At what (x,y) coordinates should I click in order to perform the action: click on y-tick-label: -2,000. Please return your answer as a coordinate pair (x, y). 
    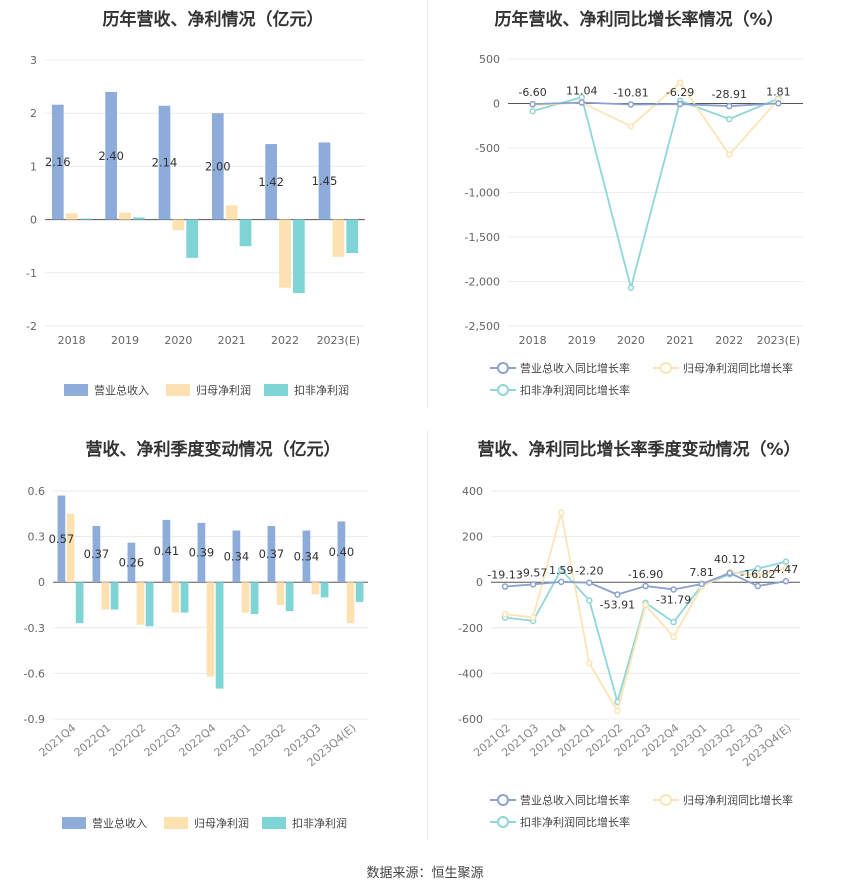
    Looking at the image, I should click on (482, 282).